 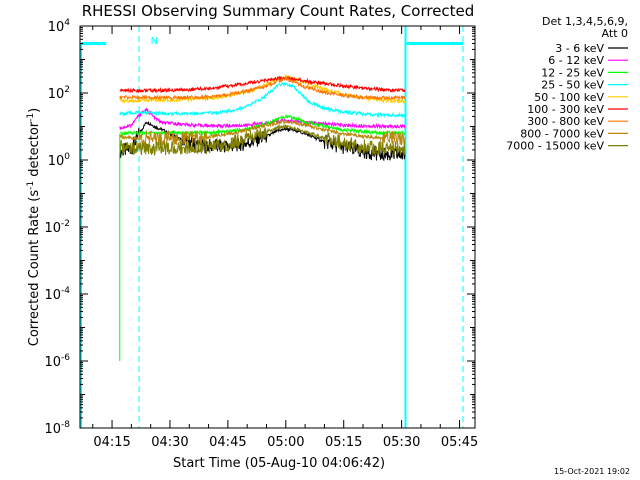 I want to click on y-tick-label: 10⁰, so click(x=59, y=160).